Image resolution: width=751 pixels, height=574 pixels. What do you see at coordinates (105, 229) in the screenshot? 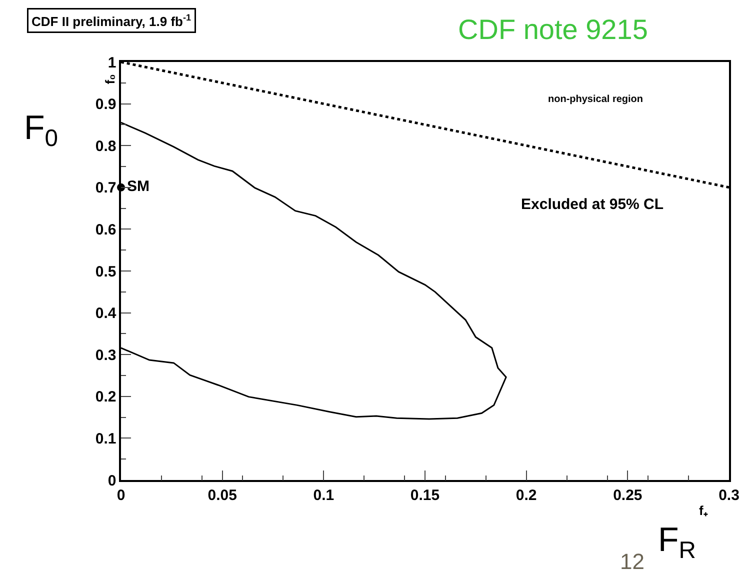
I see `y-tick-label: 0.6` at bounding box center [105, 229].